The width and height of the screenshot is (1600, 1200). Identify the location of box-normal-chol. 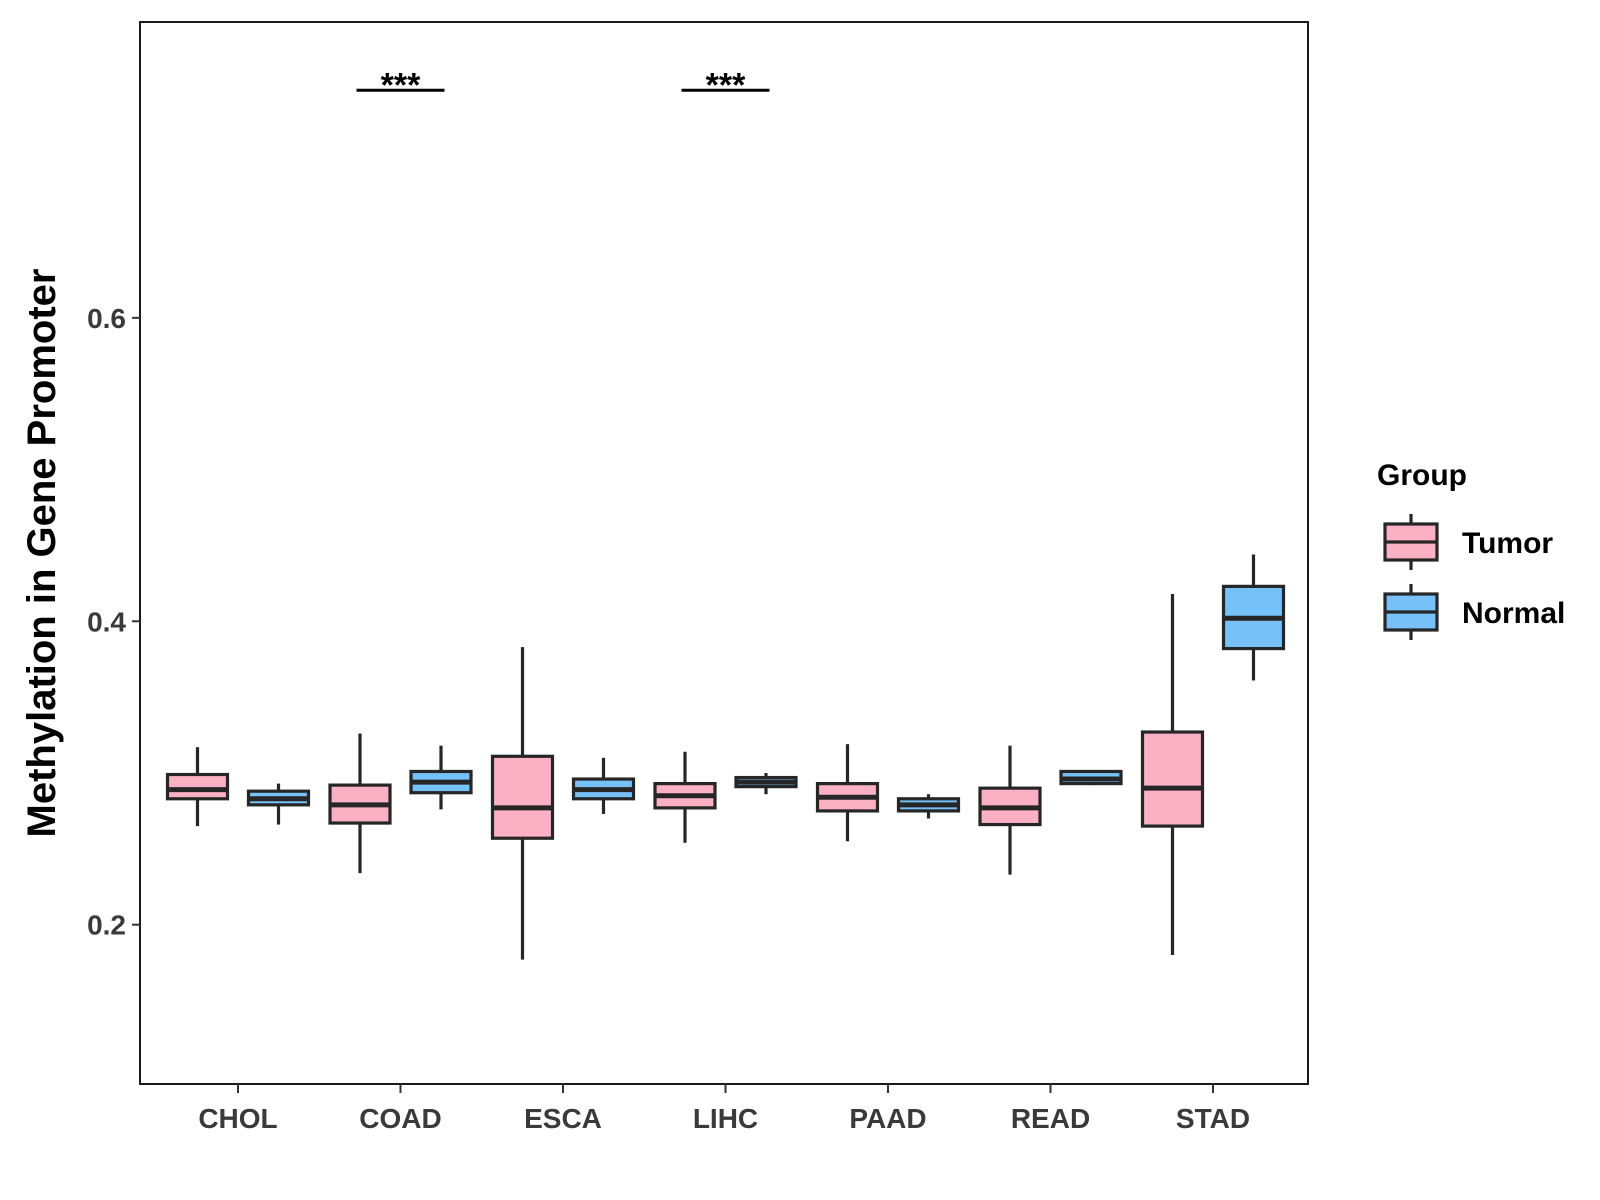
(278, 804).